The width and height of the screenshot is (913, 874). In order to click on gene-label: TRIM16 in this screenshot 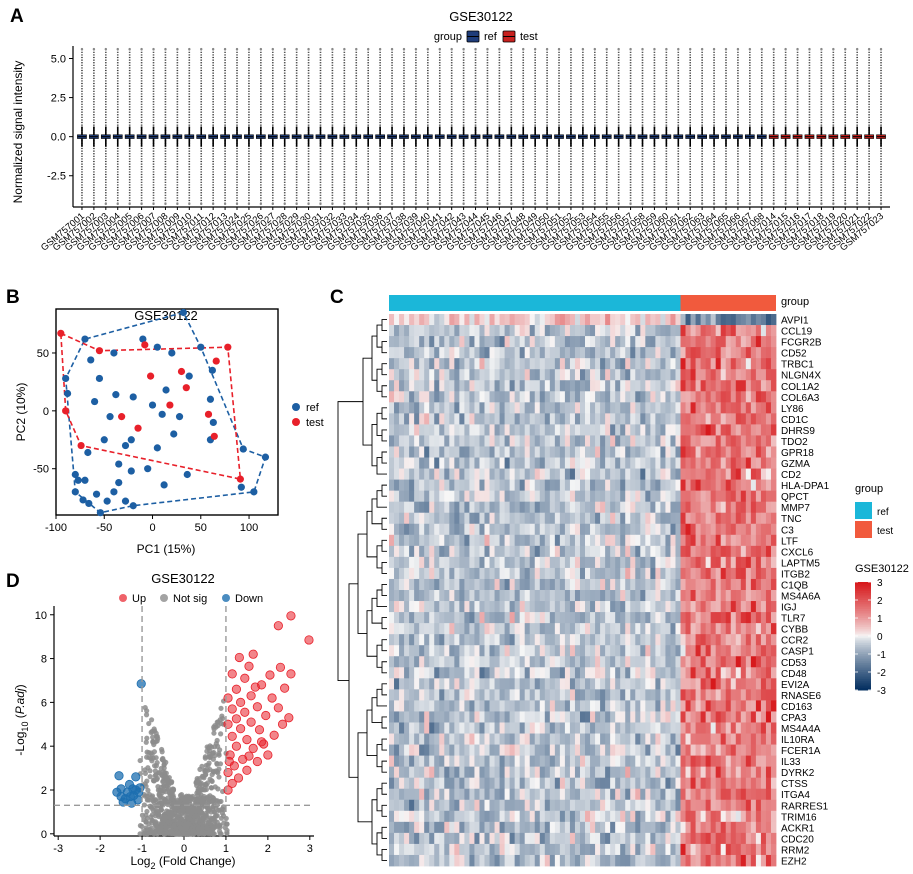, I will do `click(799, 817)`.